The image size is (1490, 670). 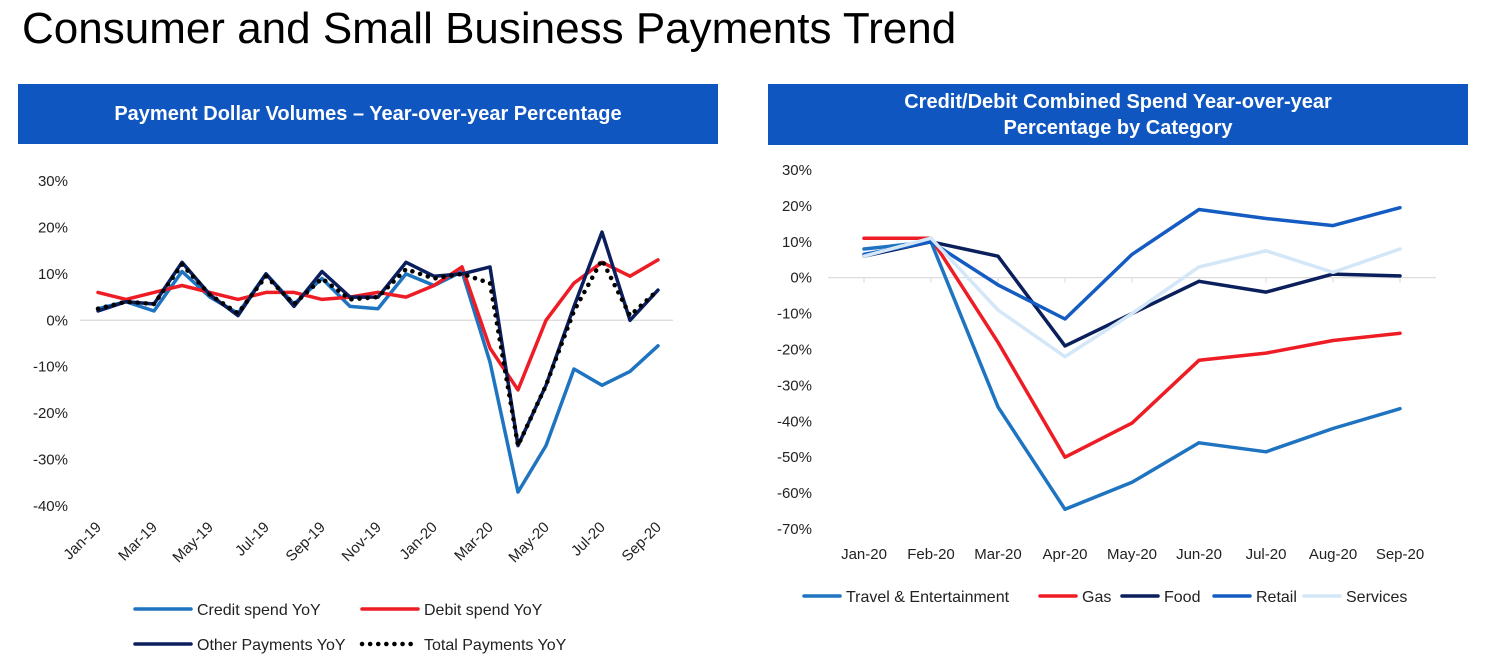 I want to click on category-spend-y-tick-label: 10%, so click(x=797, y=242).